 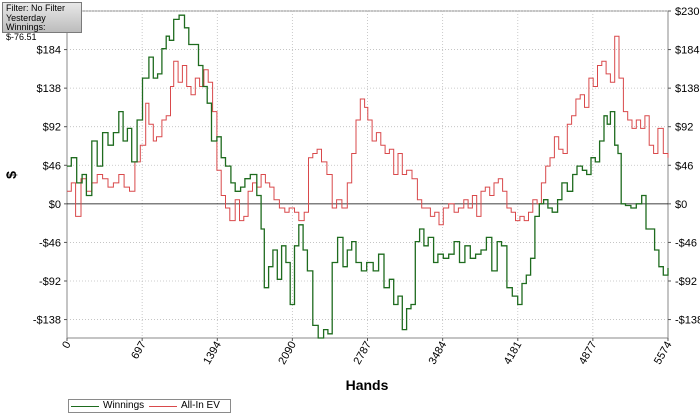 What do you see at coordinates (11, 175) in the screenshot?
I see `y-axis-title: $` at bounding box center [11, 175].